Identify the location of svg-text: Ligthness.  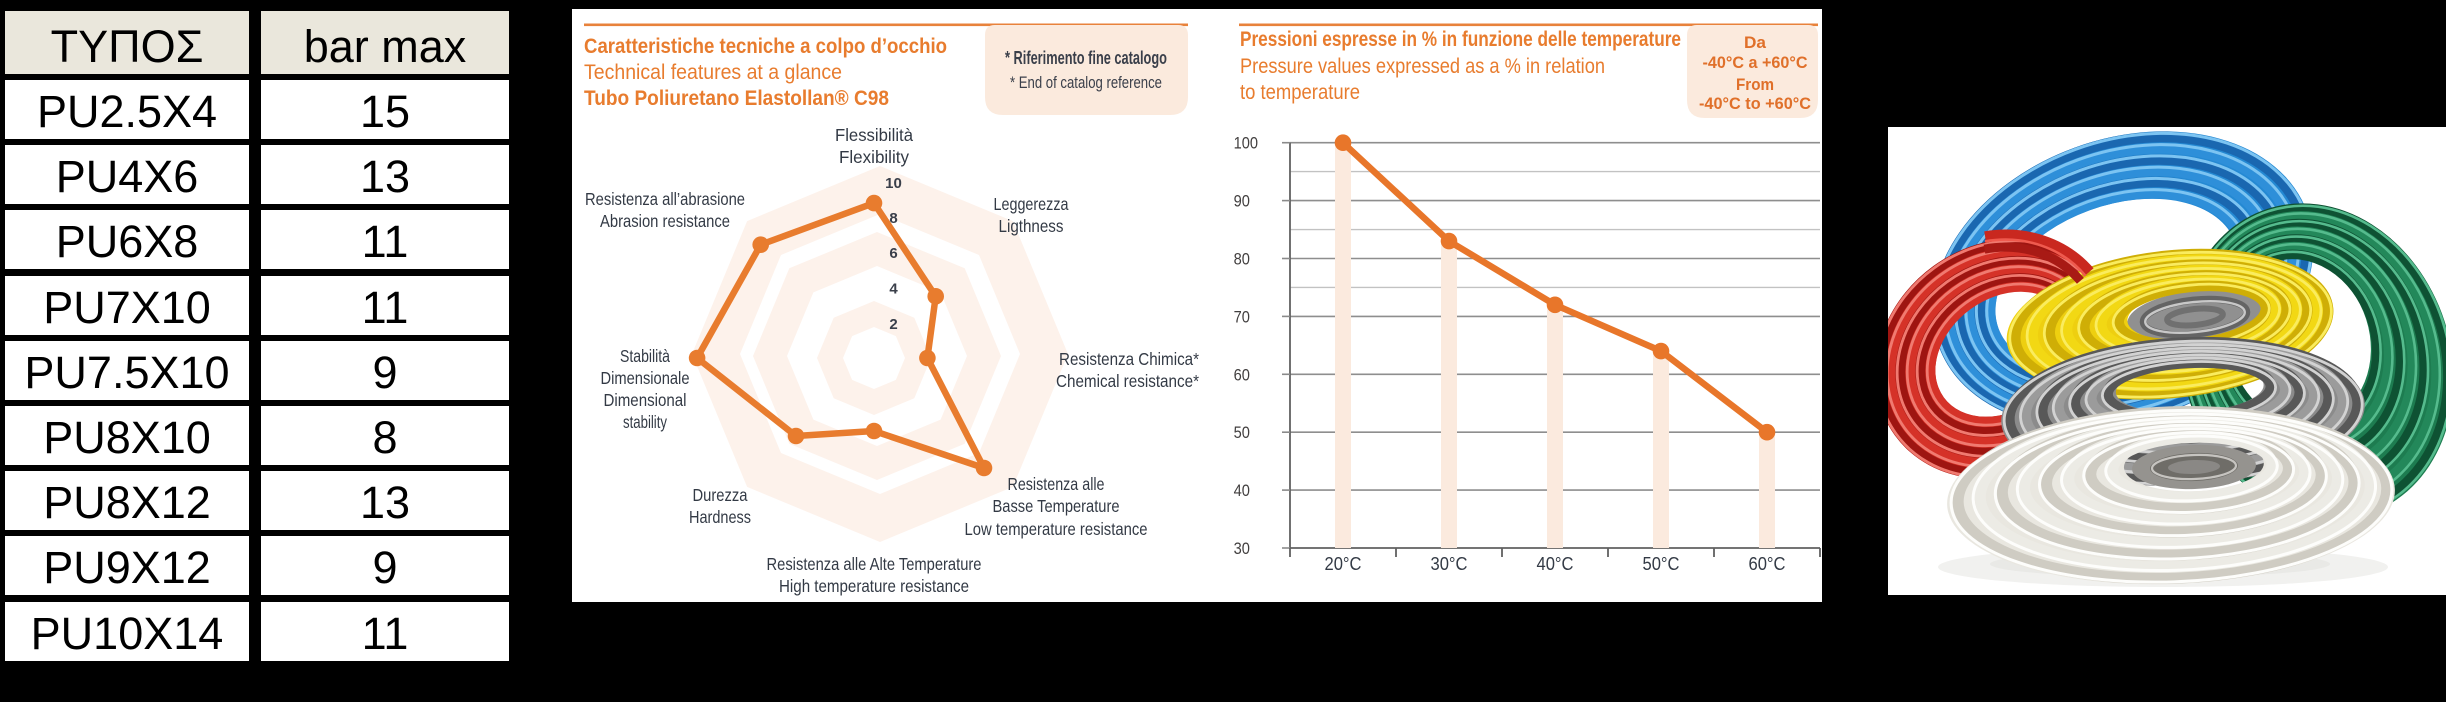
(1031, 226).